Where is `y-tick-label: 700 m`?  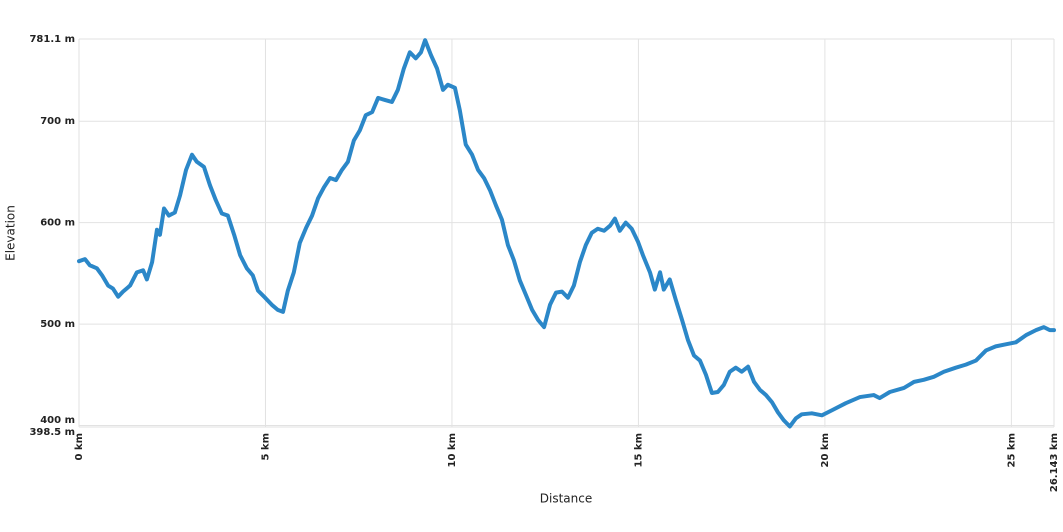 y-tick-label: 700 m is located at coordinates (57, 121).